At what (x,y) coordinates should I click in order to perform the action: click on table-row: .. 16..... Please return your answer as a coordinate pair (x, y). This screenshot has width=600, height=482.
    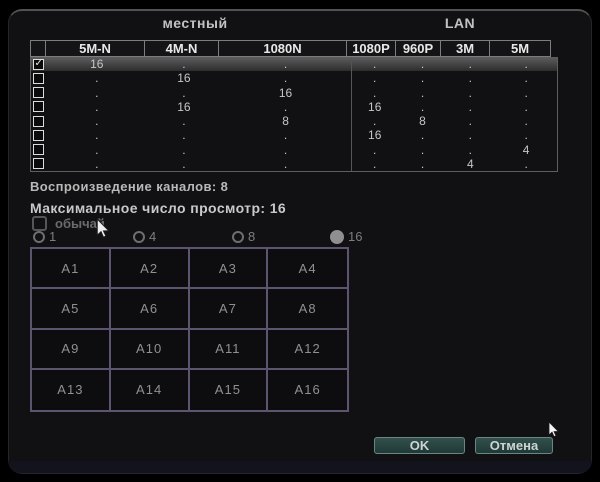
    Looking at the image, I should click on (294, 93).